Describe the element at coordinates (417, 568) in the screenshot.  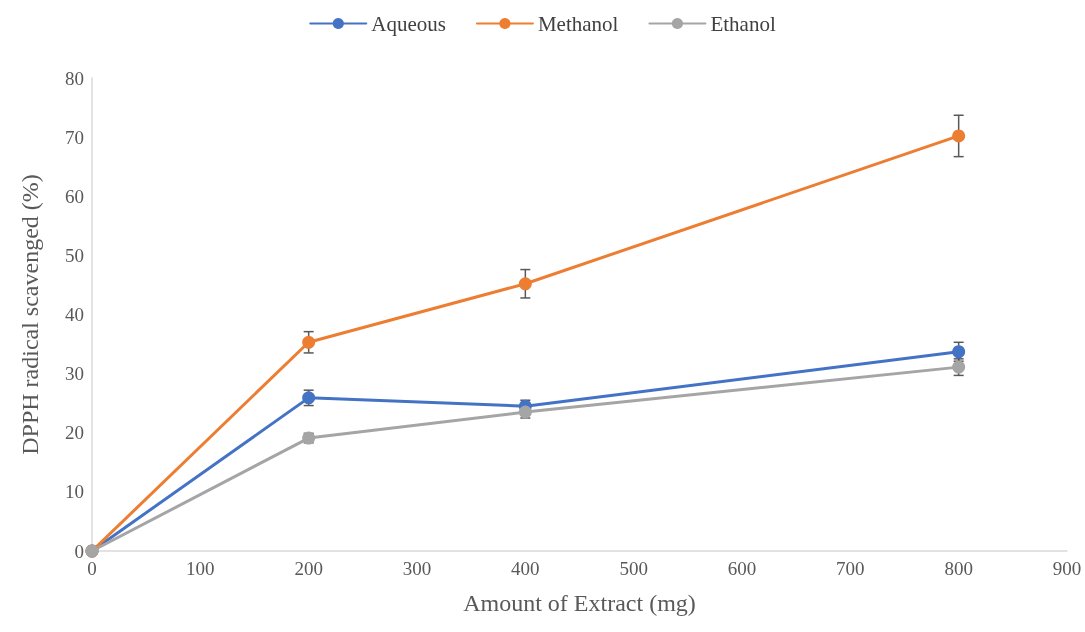
I see `x-tick-label: 300` at that location.